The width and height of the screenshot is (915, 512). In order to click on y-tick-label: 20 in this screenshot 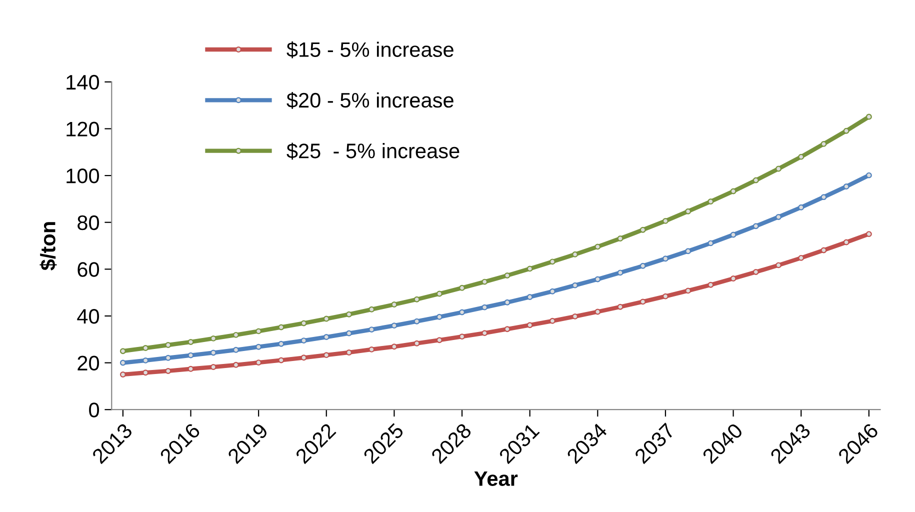, I will do `click(89, 363)`.